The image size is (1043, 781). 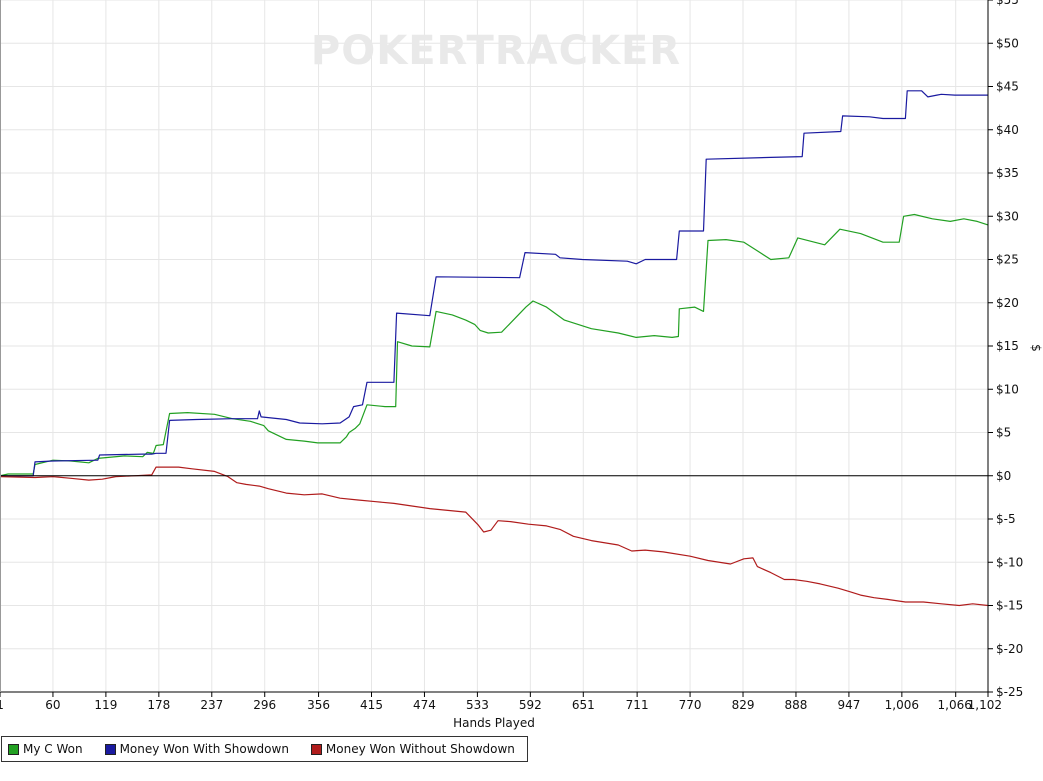 I want to click on x-tick-label: 829, so click(x=743, y=705).